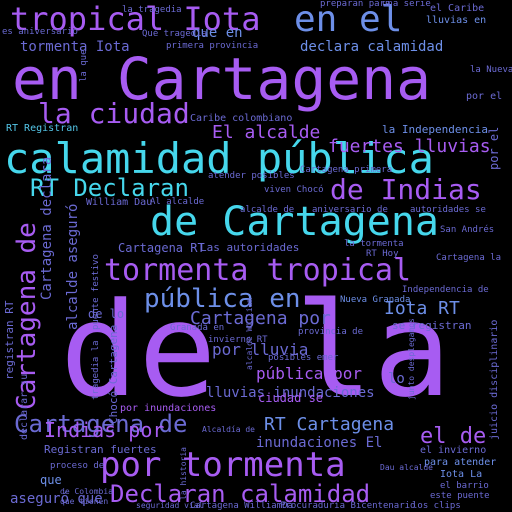 The width and height of the screenshot is (512, 512). I want to click on word-preparan-para: preparan para, so click(355, 4).